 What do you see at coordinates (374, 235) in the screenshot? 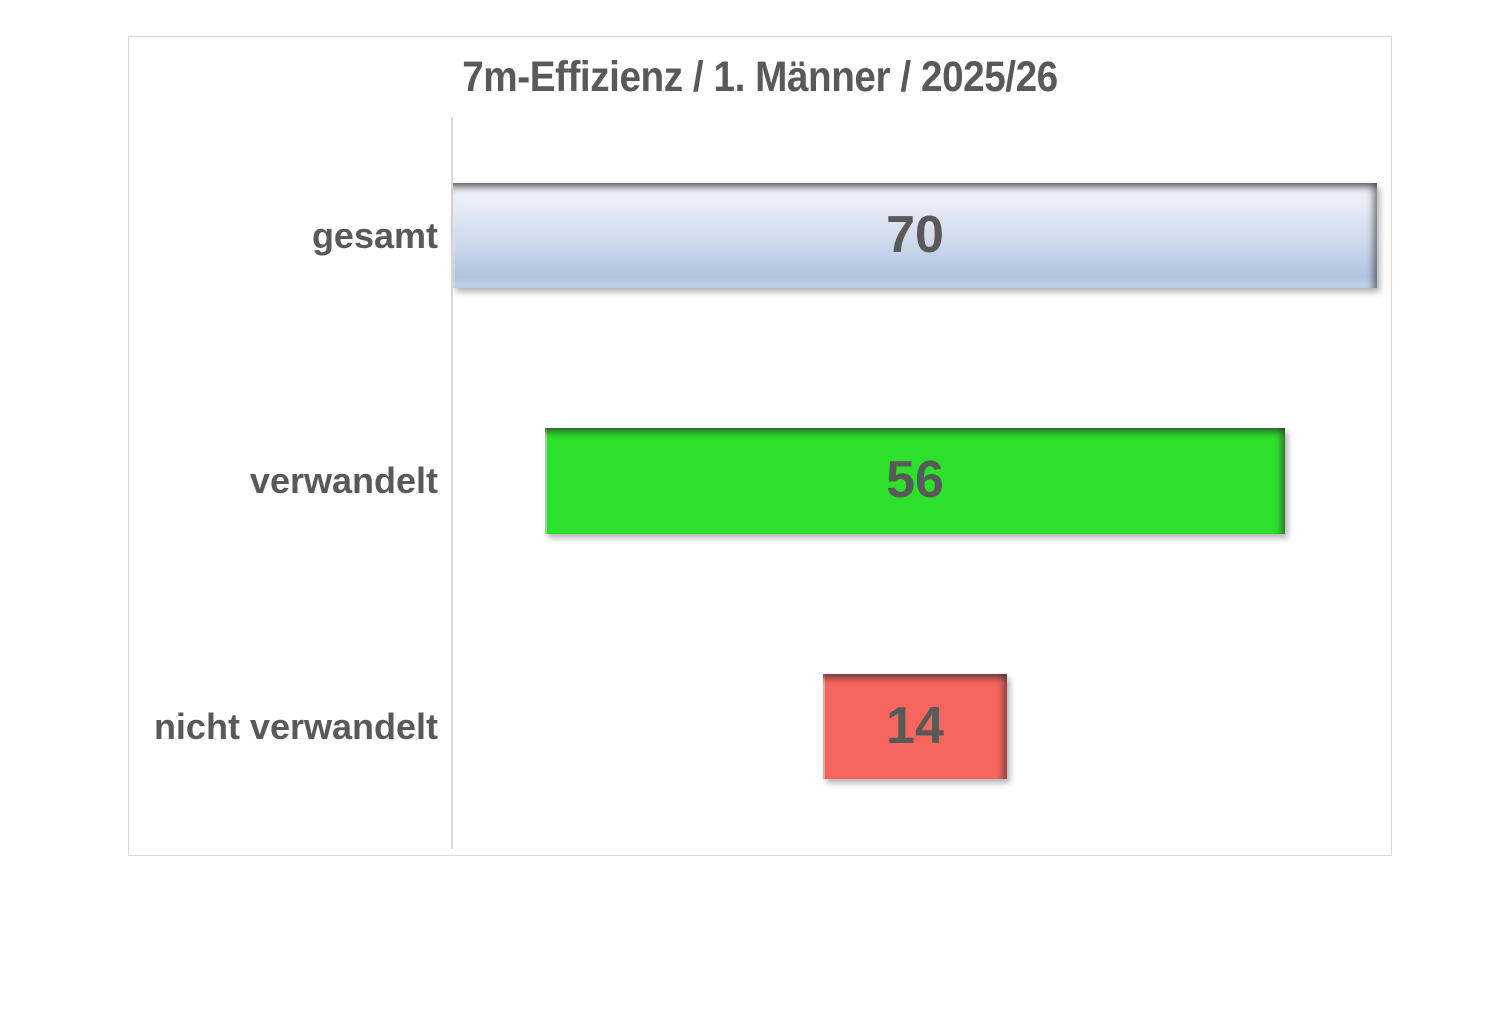
I see `category-label-gesamt: gesamt` at bounding box center [374, 235].